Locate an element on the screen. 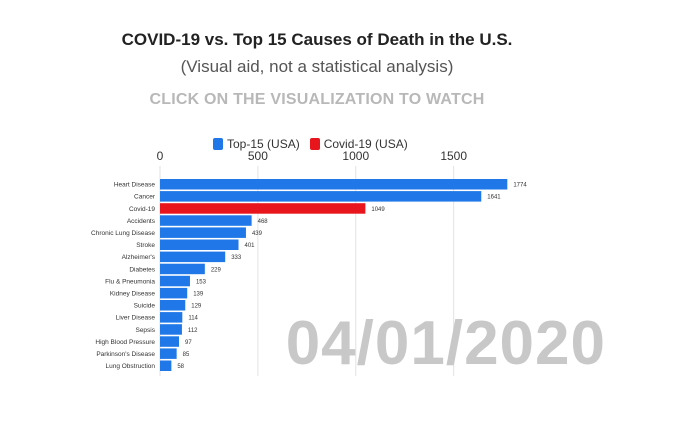 The width and height of the screenshot is (679, 438). category-label: Chronic Lung Disease is located at coordinates (123, 233).